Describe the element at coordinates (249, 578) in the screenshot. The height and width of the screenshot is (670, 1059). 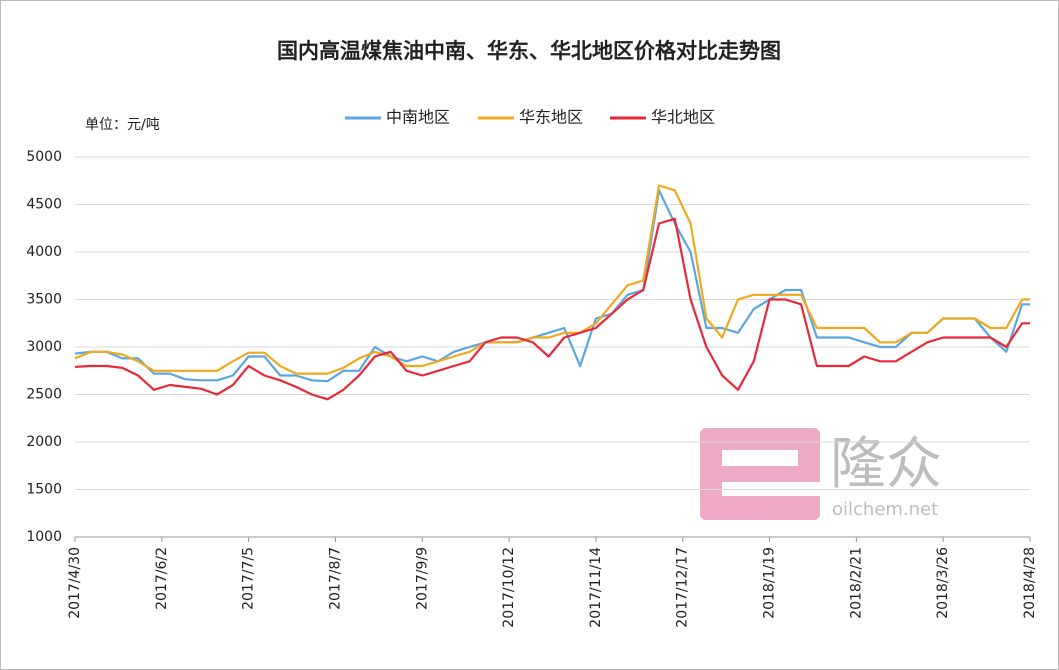
I see `x-tick-label: 2017/7/5` at that location.